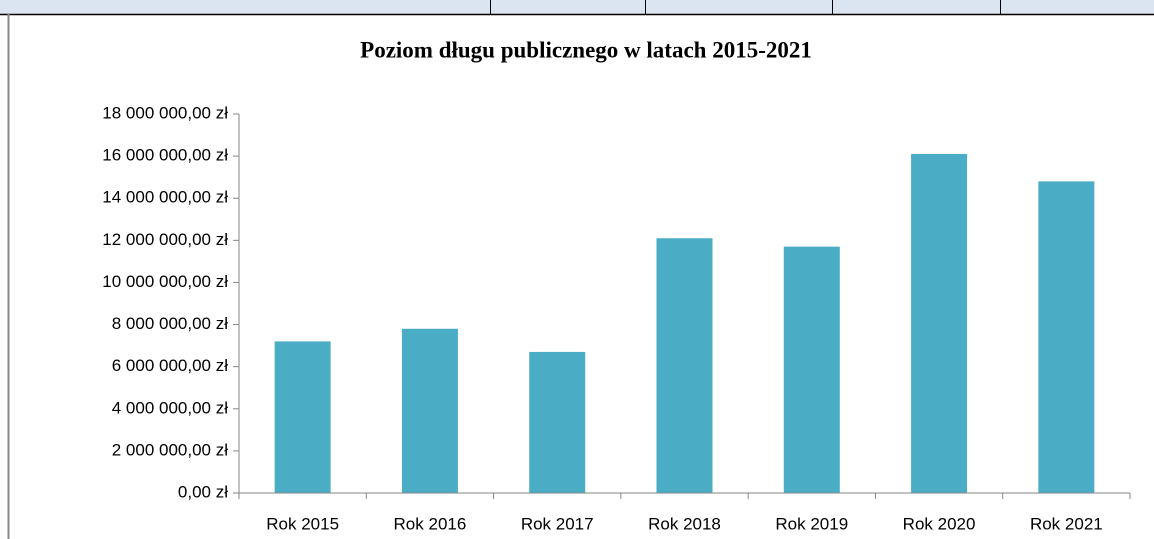 The width and height of the screenshot is (1154, 539). I want to click on x-tick-label: Rok 2015, so click(302, 523).